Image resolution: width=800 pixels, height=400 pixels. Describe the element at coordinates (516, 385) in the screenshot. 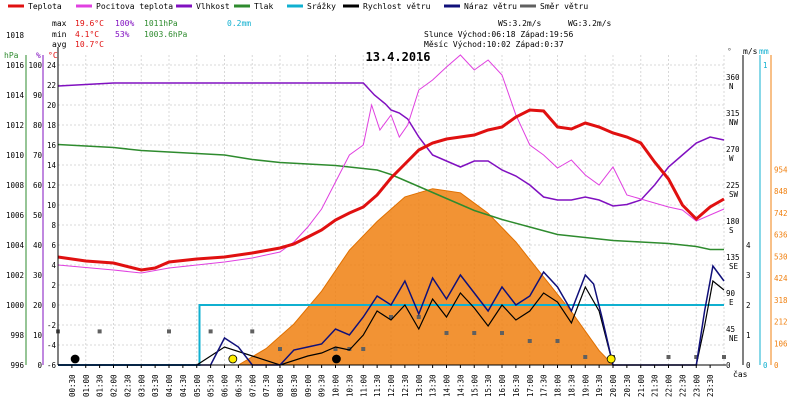

I see `x-tick-label: 16:30` at that location.